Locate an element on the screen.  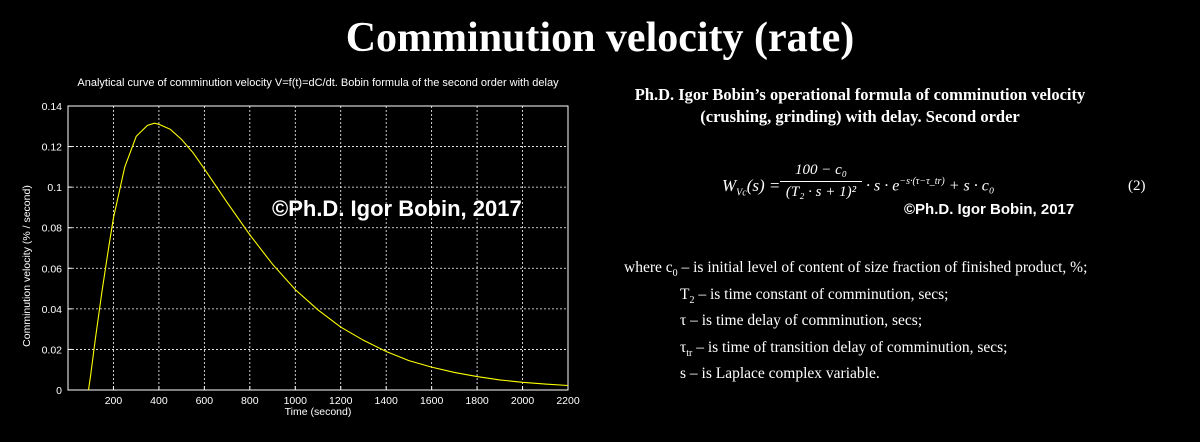
y-tick-label: 0.08 is located at coordinates (52, 229).